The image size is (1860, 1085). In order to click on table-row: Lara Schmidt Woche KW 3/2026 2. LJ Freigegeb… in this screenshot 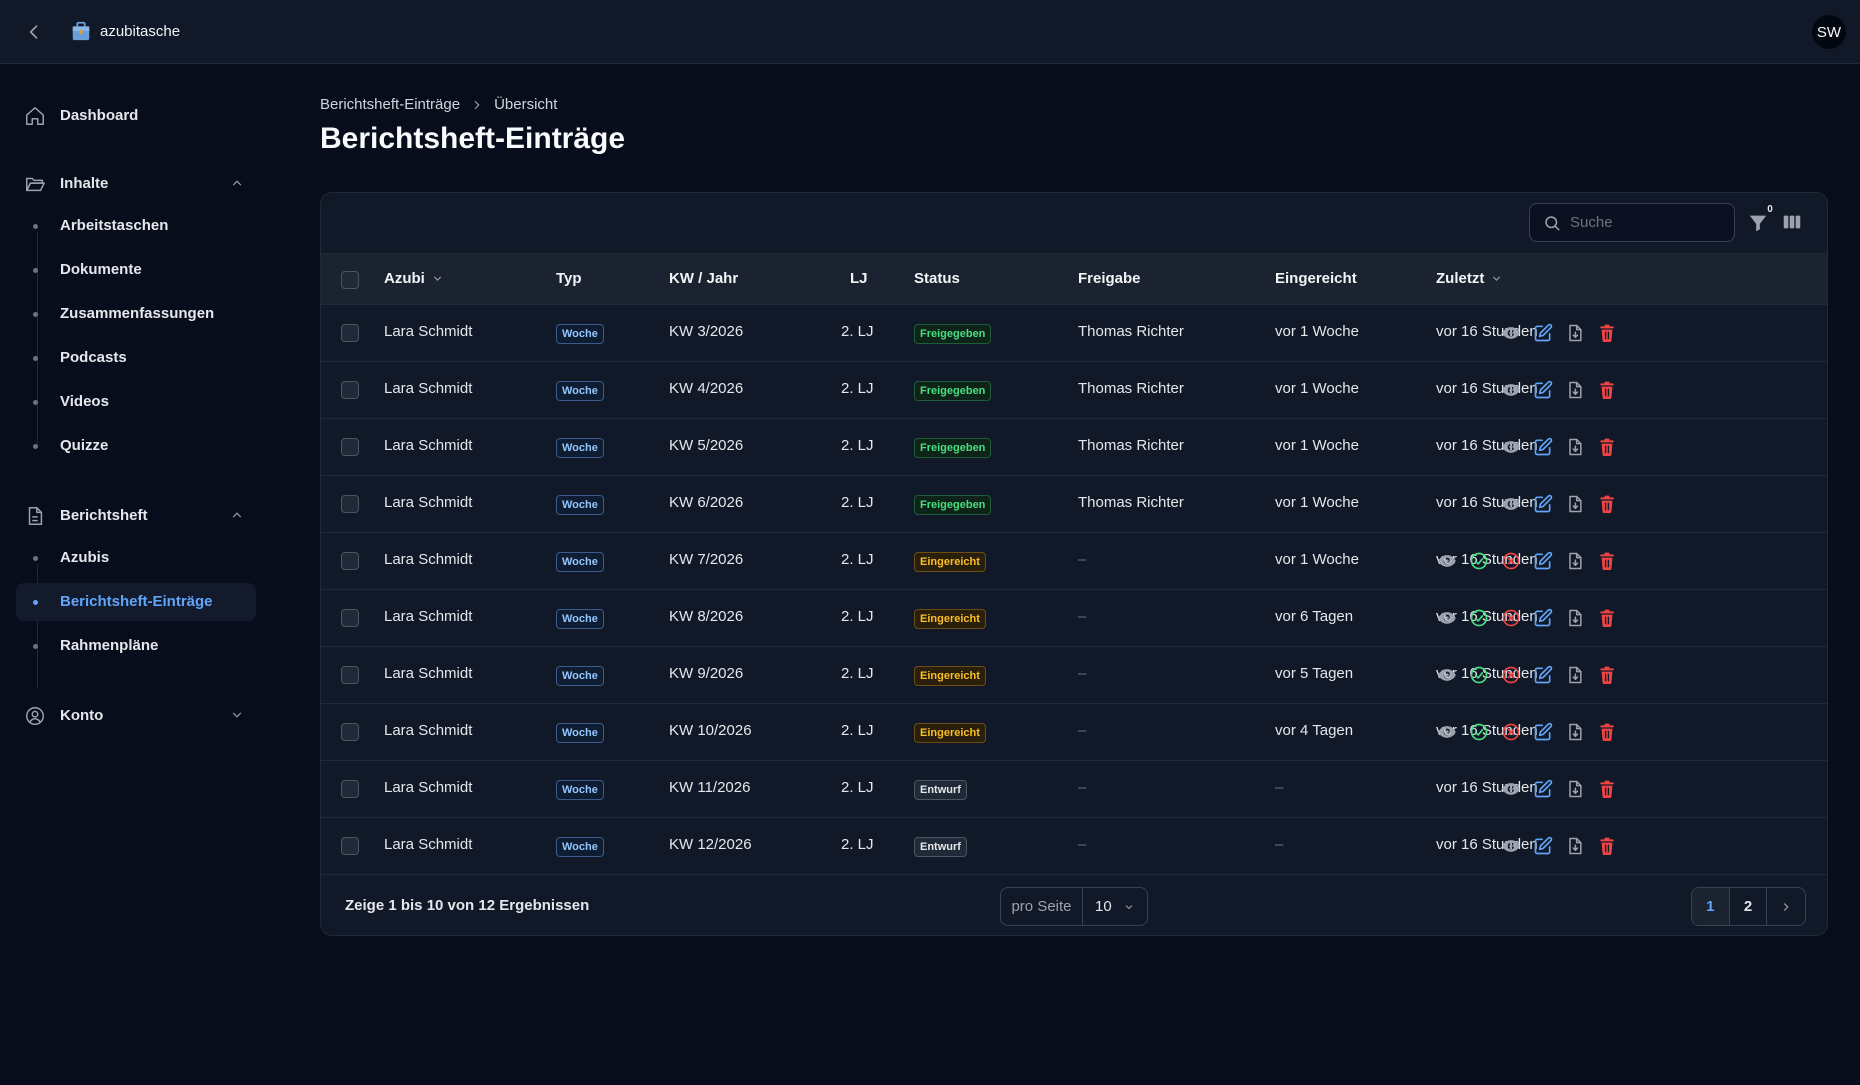, I will do `click(1074, 333)`.